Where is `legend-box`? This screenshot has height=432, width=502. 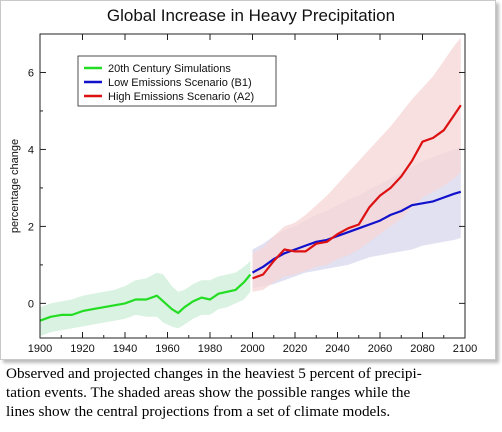
legend-box is located at coordinates (177, 81).